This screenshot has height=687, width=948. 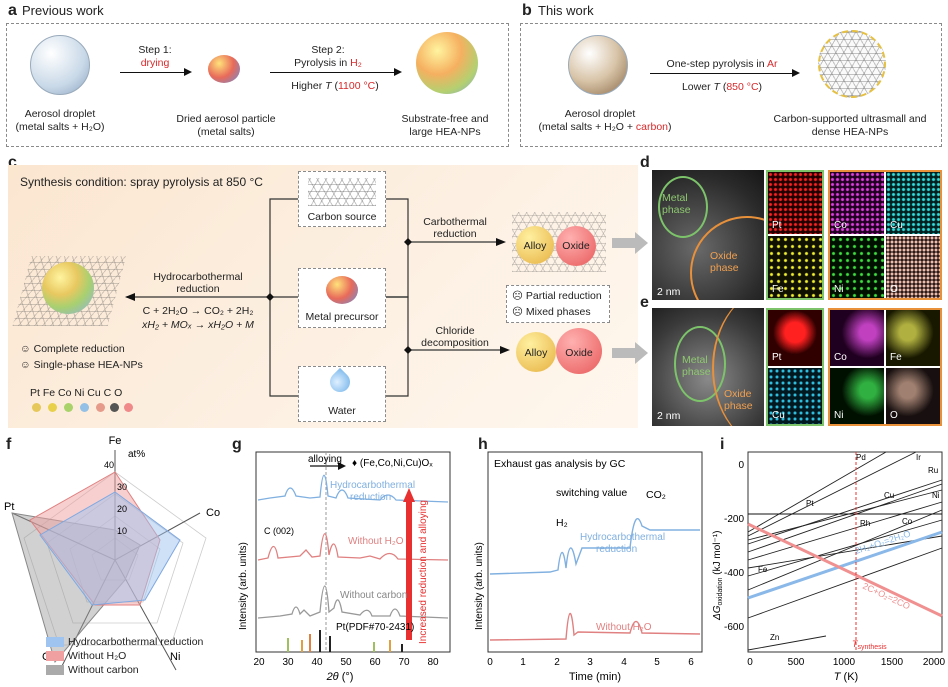 What do you see at coordinates (288, 662) in the screenshot?
I see `xrd-xtick-30: 30` at bounding box center [288, 662].